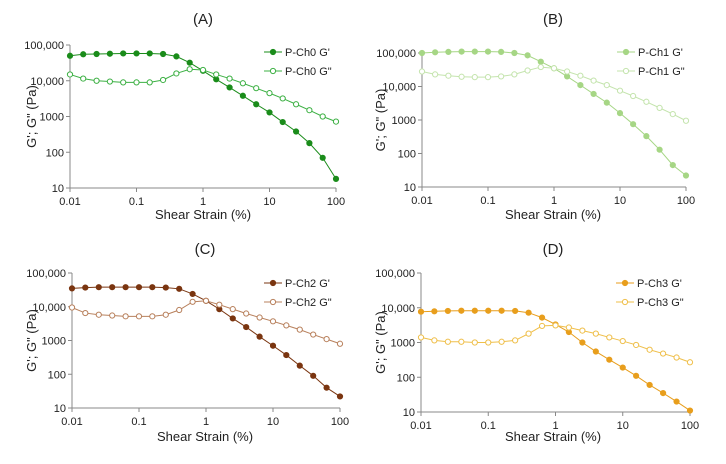  Describe the element at coordinates (661, 72) in the screenshot. I see `legend-label: P-Ch1 G"` at that location.